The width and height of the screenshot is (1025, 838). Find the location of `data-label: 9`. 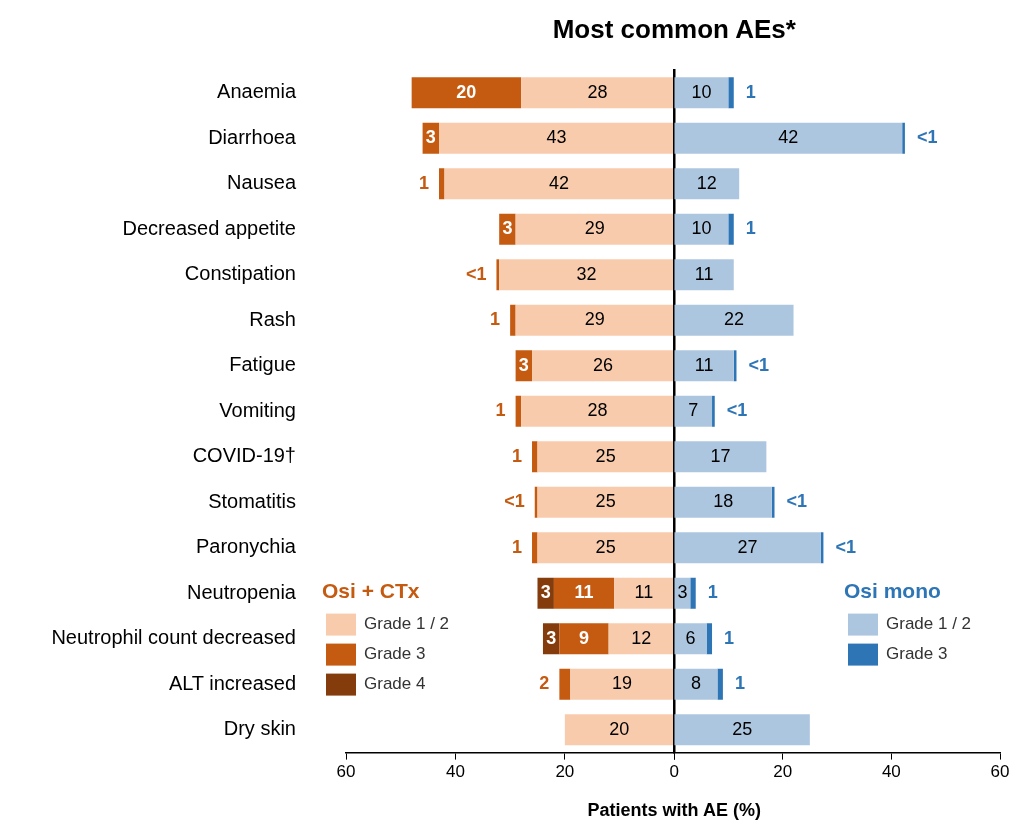

data-label: 9 is located at coordinates (584, 637).